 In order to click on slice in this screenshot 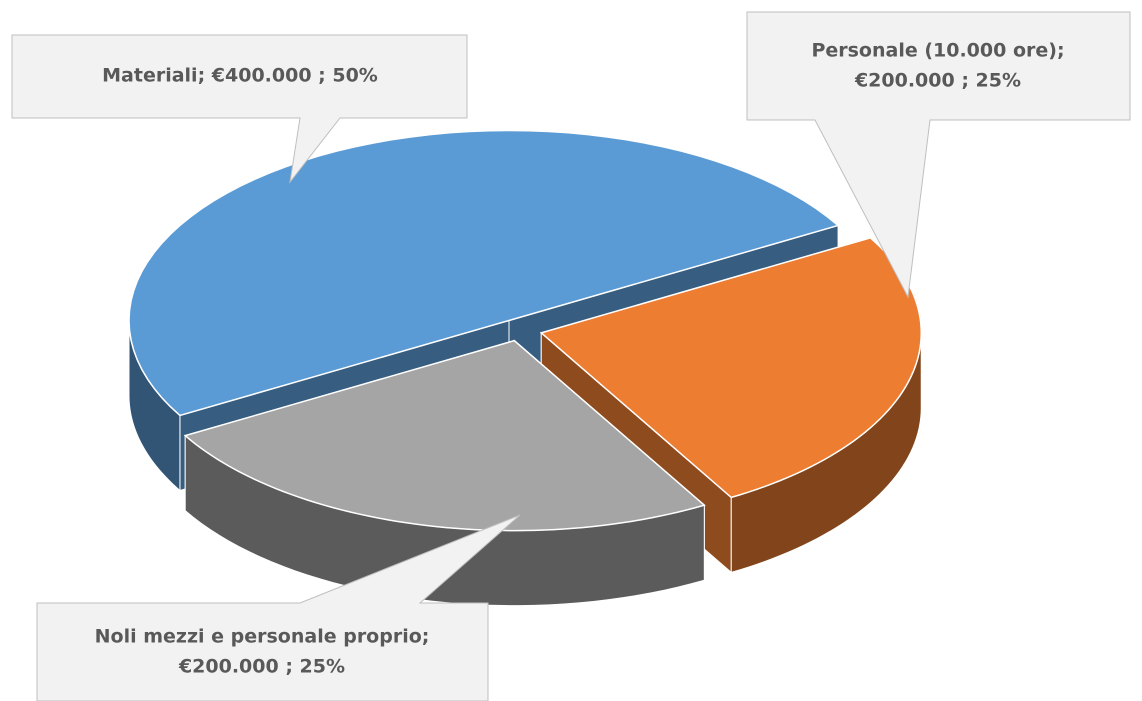, I will do `click(444, 435)`.